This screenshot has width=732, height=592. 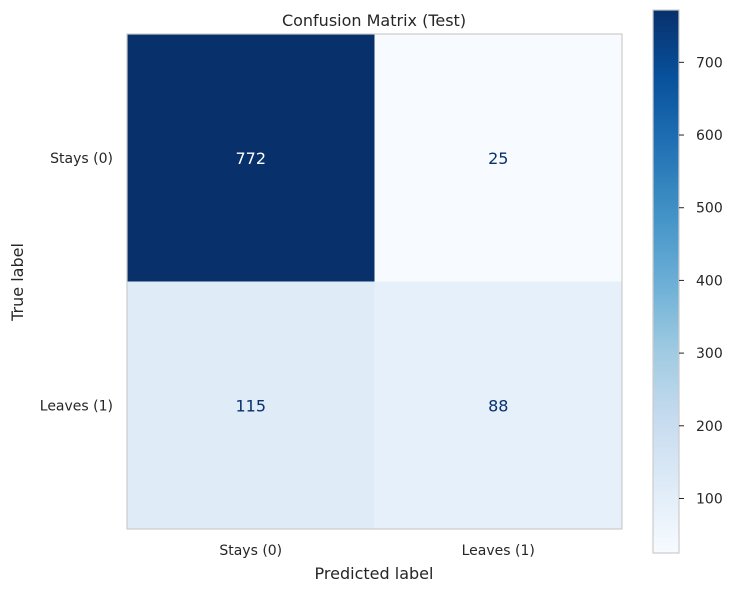 I want to click on cell-value-label: 772, so click(x=250, y=158).